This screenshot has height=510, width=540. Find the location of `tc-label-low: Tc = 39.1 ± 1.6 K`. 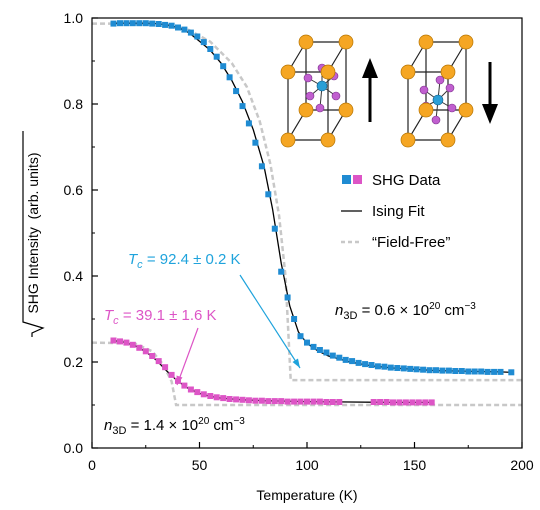

tc-label-low: Tc = 39.1 ± 1.6 K is located at coordinates (160, 317).